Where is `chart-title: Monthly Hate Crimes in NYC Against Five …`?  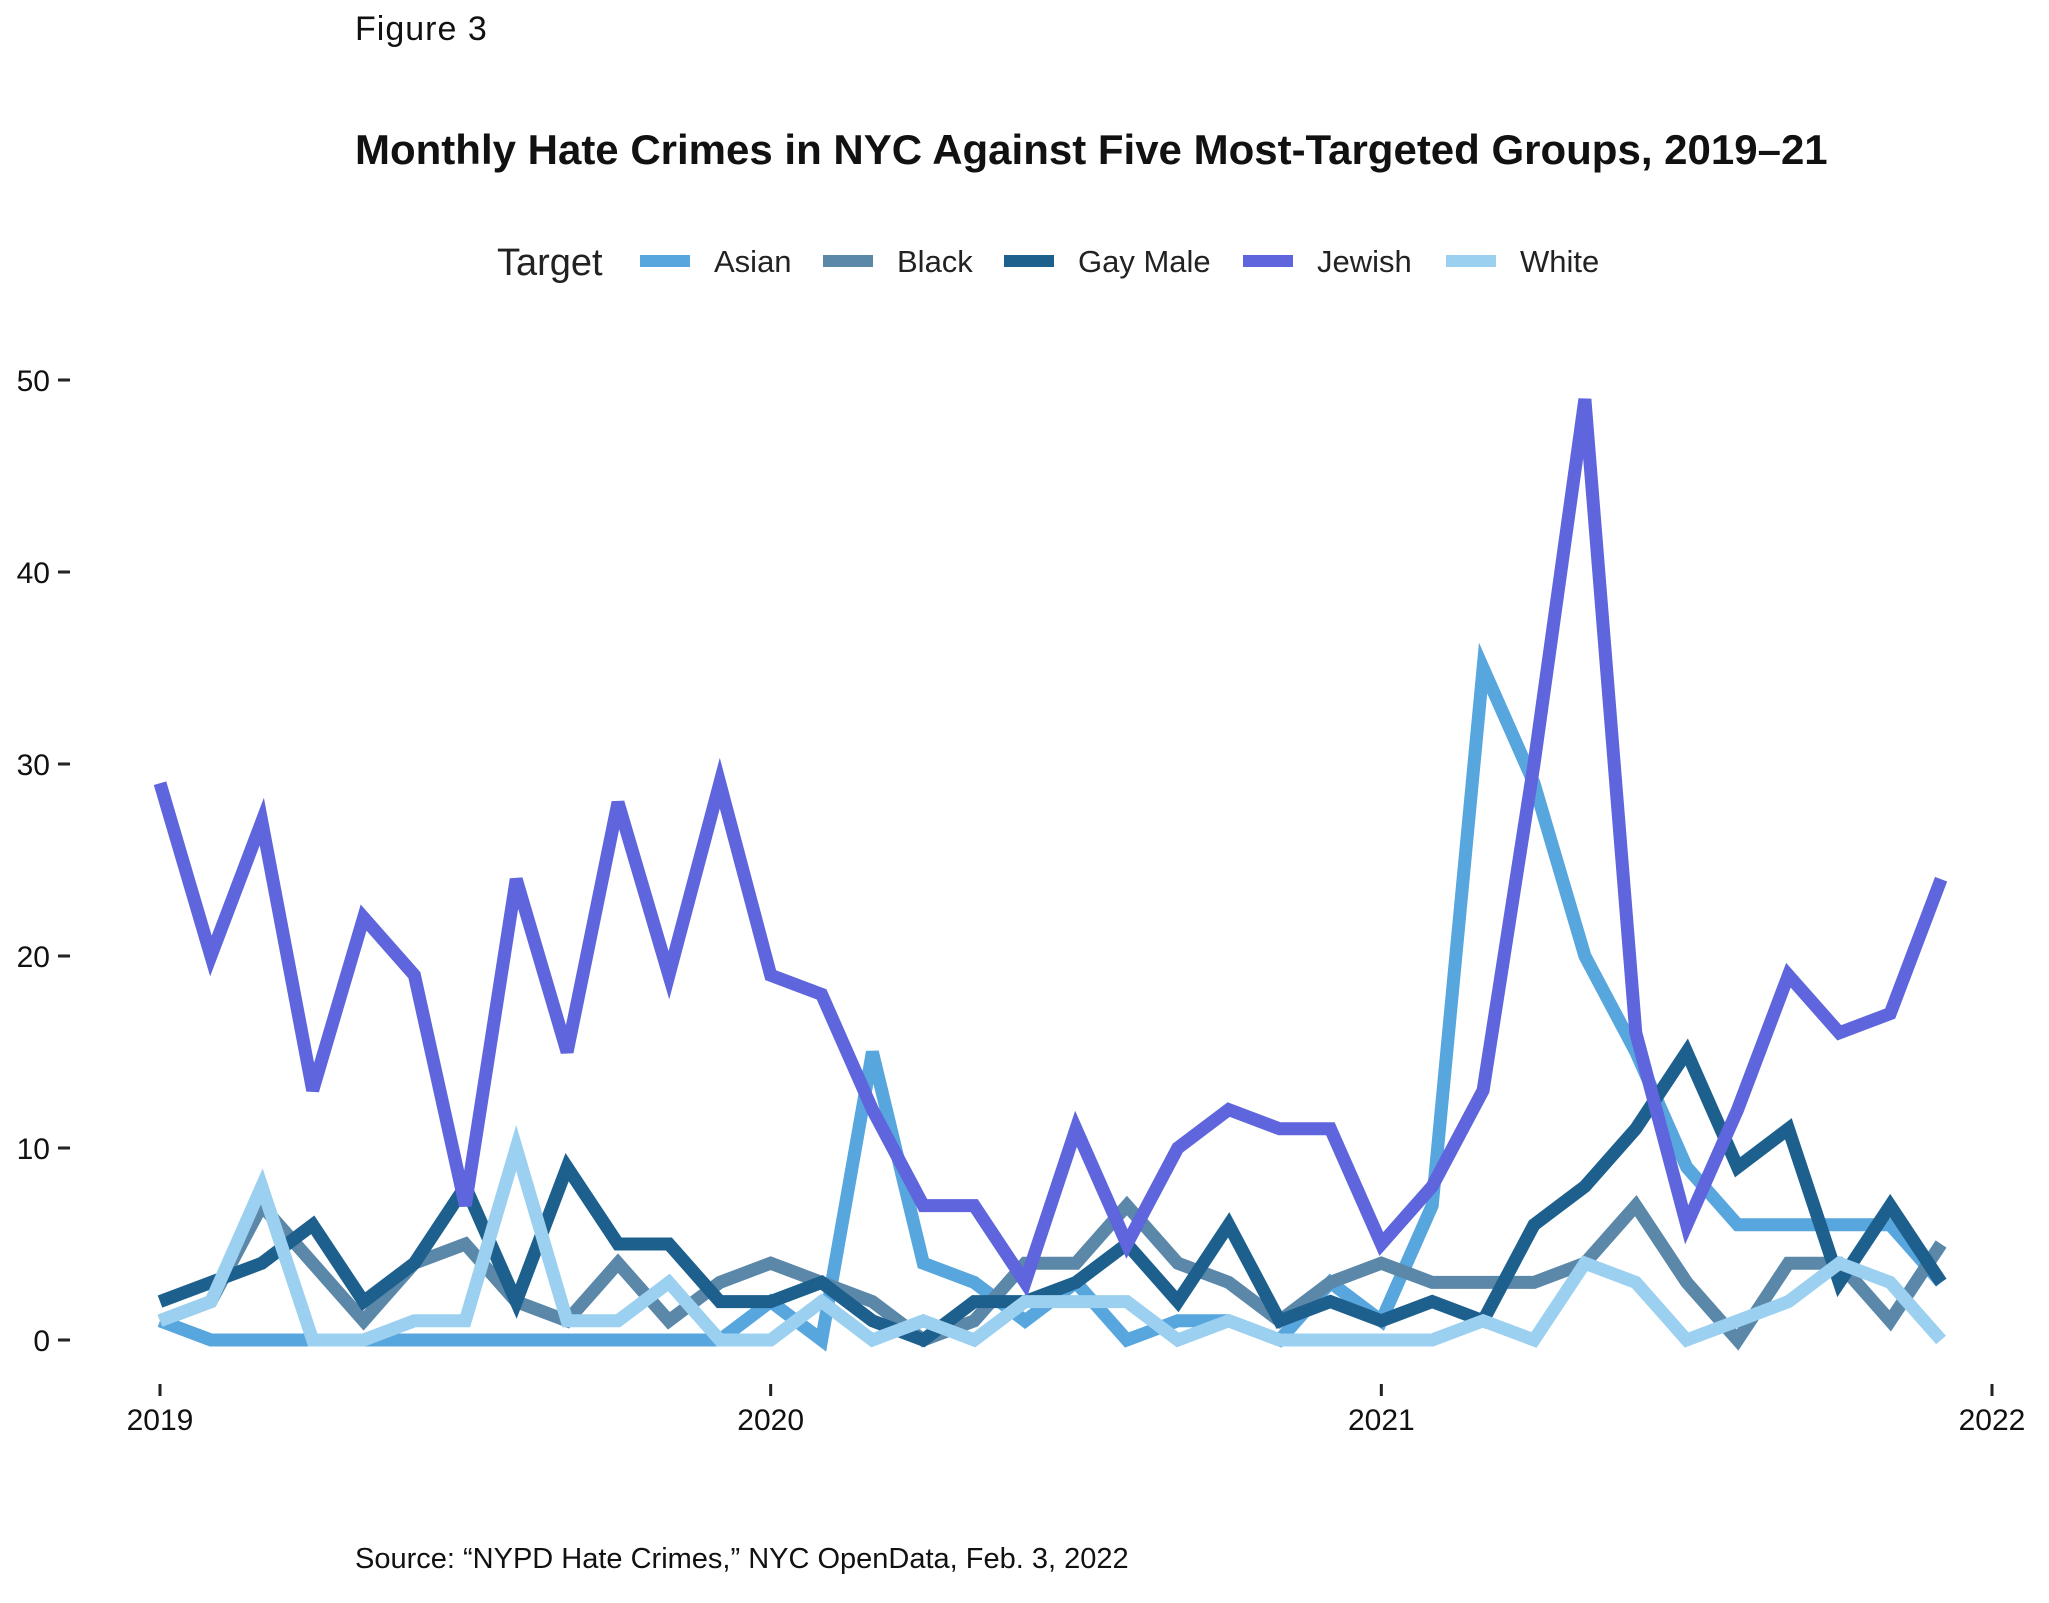
chart-title: Monthly Hate Crimes in NYC Against Five … is located at coordinates (1091, 149).